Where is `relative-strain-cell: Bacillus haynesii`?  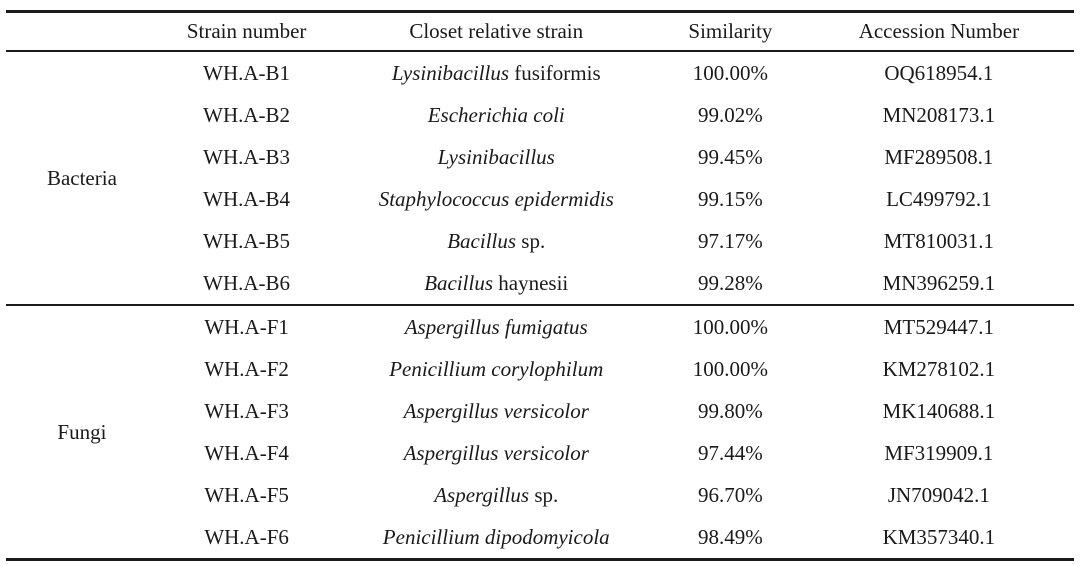 relative-strain-cell: Bacillus haynesii is located at coordinates (496, 283).